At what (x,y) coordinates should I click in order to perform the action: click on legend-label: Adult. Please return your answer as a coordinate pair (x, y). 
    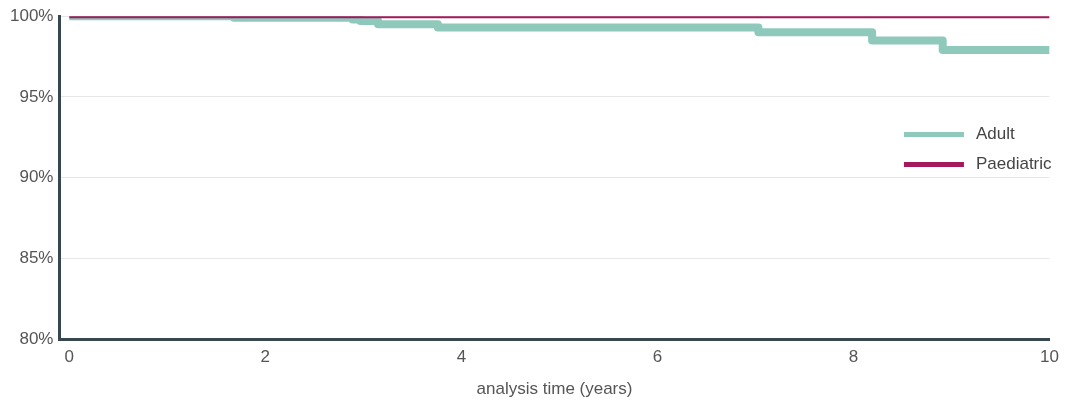
    Looking at the image, I should click on (995, 134).